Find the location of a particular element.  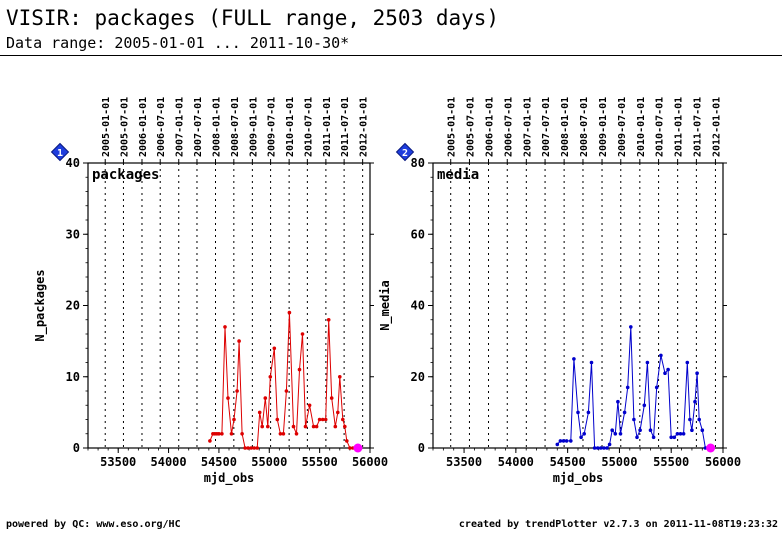

chart1-date-tick-label: 2007-01-01 is located at coordinates (180, 127).